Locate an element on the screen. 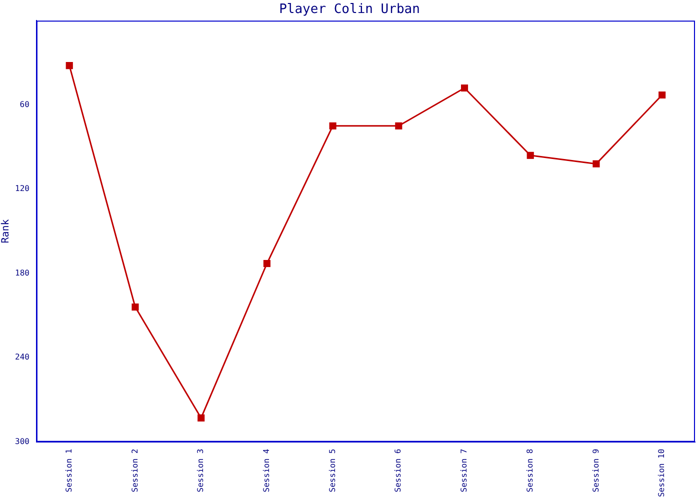 This screenshot has width=700, height=500. chart-title: Player Colin Urban is located at coordinates (349, 10).